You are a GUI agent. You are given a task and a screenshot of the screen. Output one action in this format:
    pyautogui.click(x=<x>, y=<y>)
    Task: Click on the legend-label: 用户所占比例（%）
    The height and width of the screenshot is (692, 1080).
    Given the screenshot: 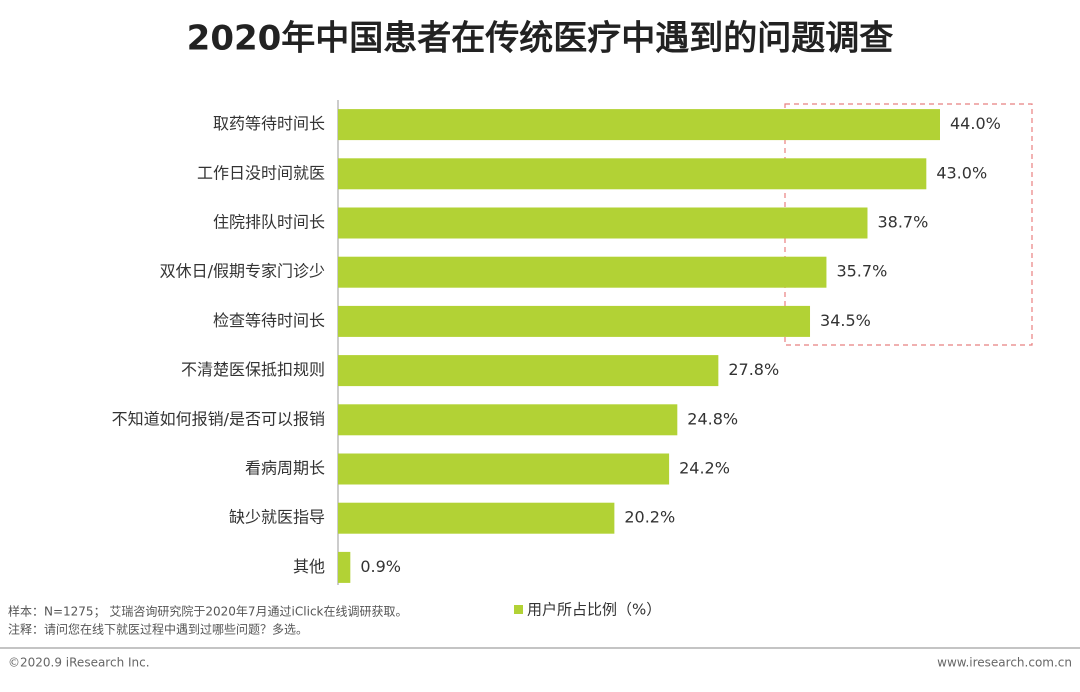 What is the action you would take?
    pyautogui.click(x=594, y=610)
    